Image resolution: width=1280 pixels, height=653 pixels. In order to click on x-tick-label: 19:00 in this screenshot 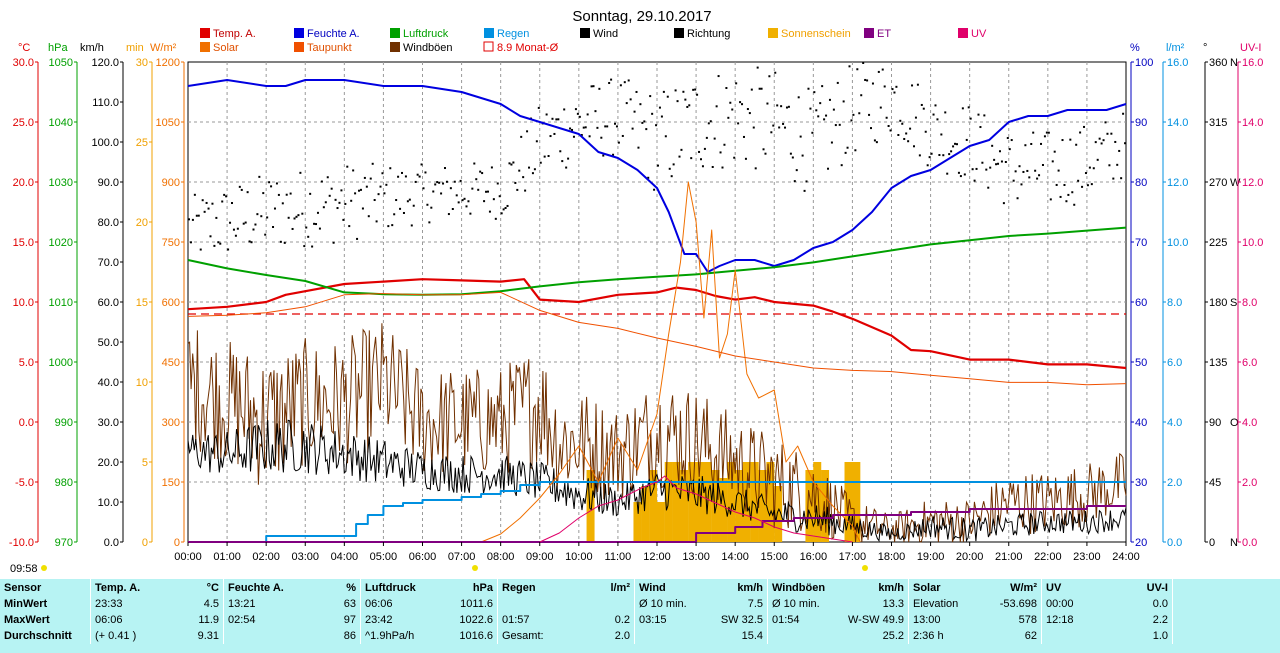, I will do `click(931, 557)`.